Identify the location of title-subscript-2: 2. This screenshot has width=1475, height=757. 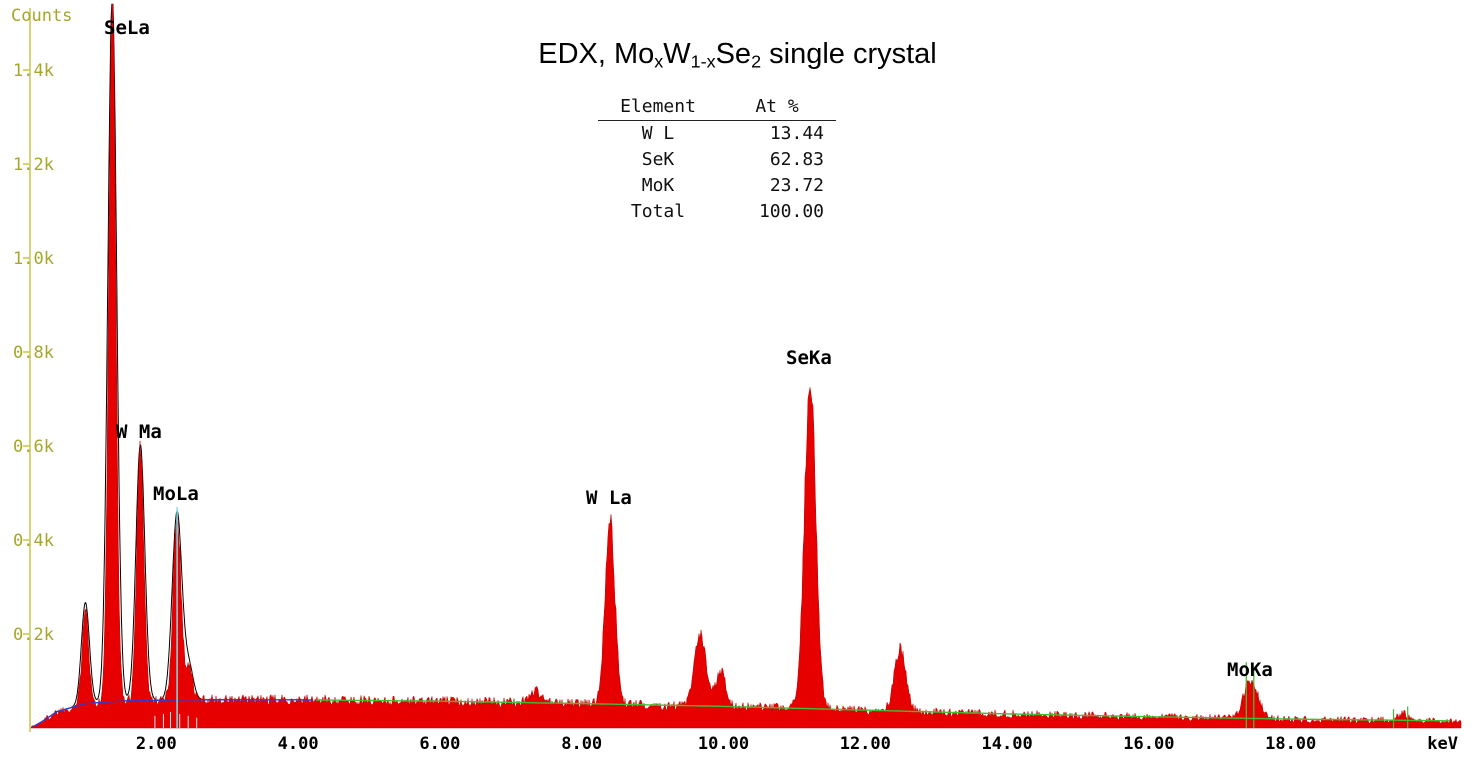
(756, 61).